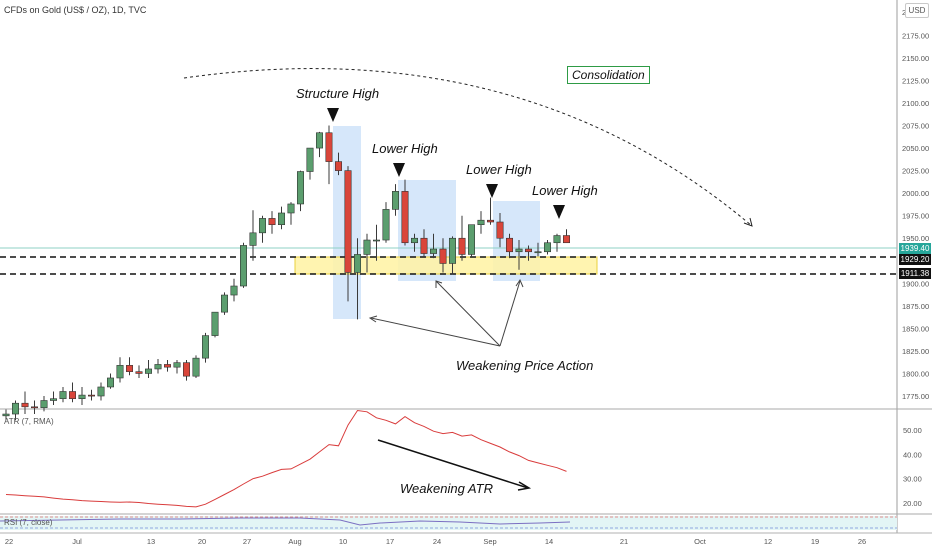 The image size is (932, 550). Describe the element at coordinates (247, 541) in the screenshot. I see `time-tick-label: 27` at that location.